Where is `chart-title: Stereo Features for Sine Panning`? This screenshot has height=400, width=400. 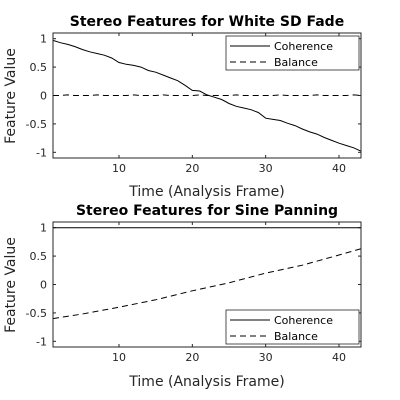
chart-title: Stereo Features for Sine Panning is located at coordinates (207, 211).